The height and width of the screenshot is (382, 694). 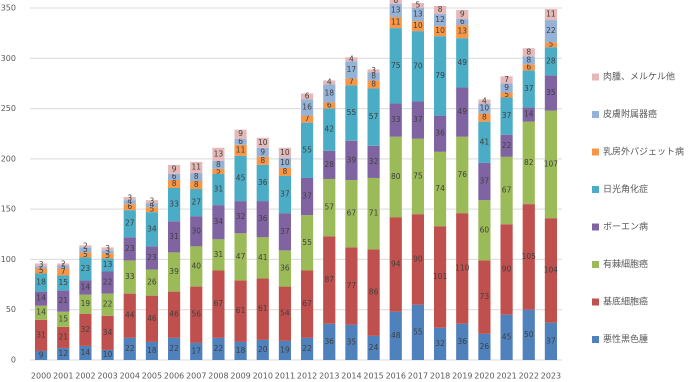 I want to click on segment-label: 76, so click(x=462, y=174).